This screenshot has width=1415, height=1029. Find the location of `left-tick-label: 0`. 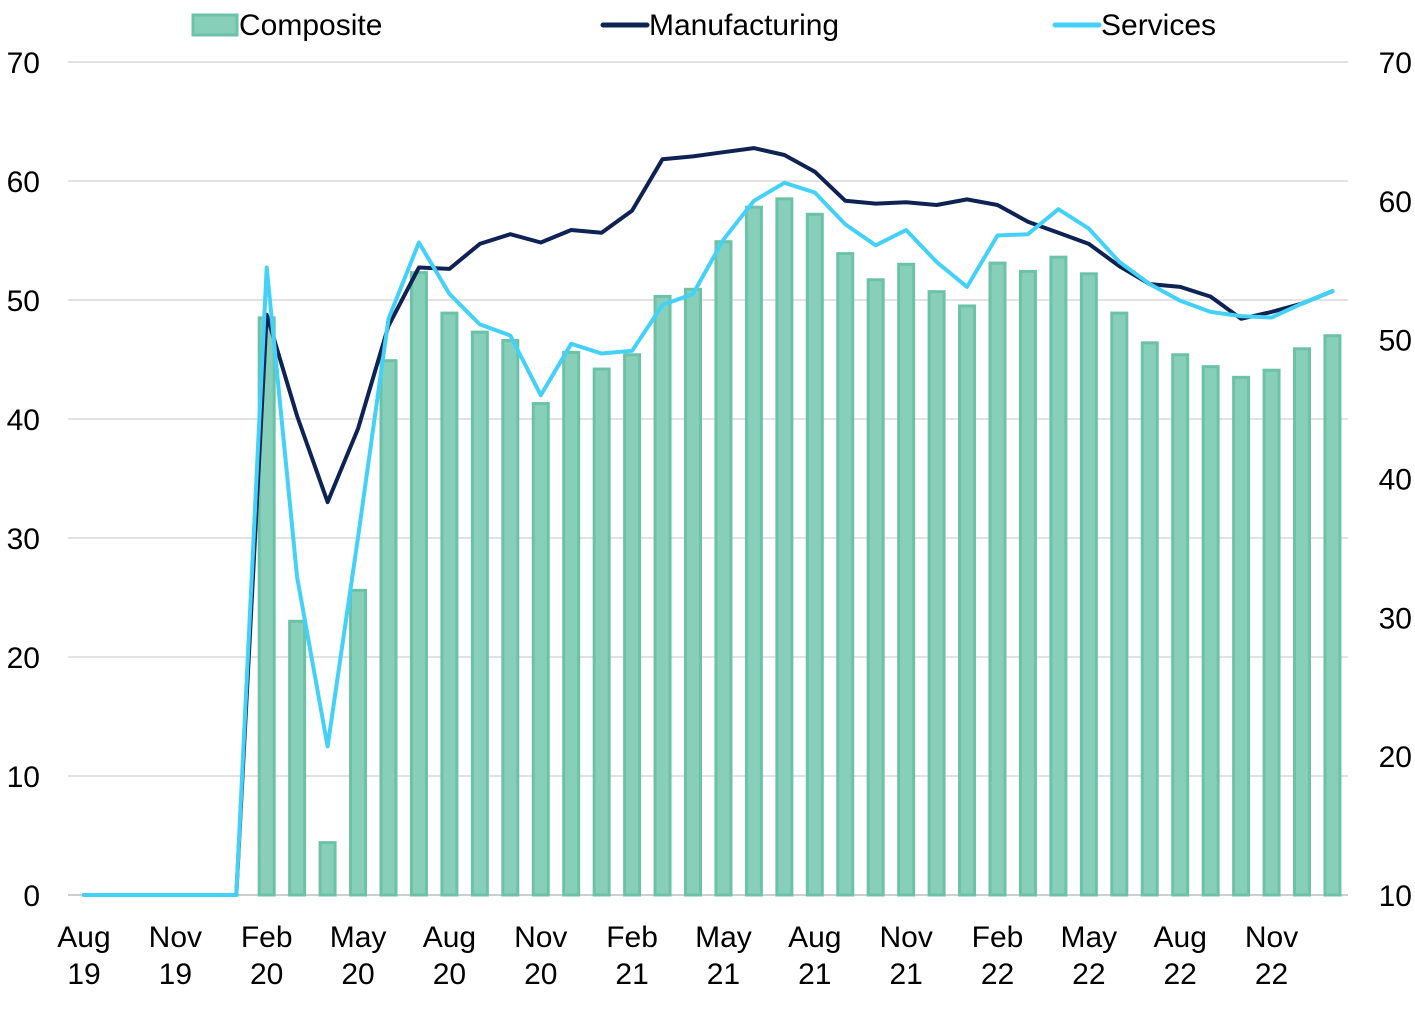

left-tick-label: 0 is located at coordinates (31, 896).